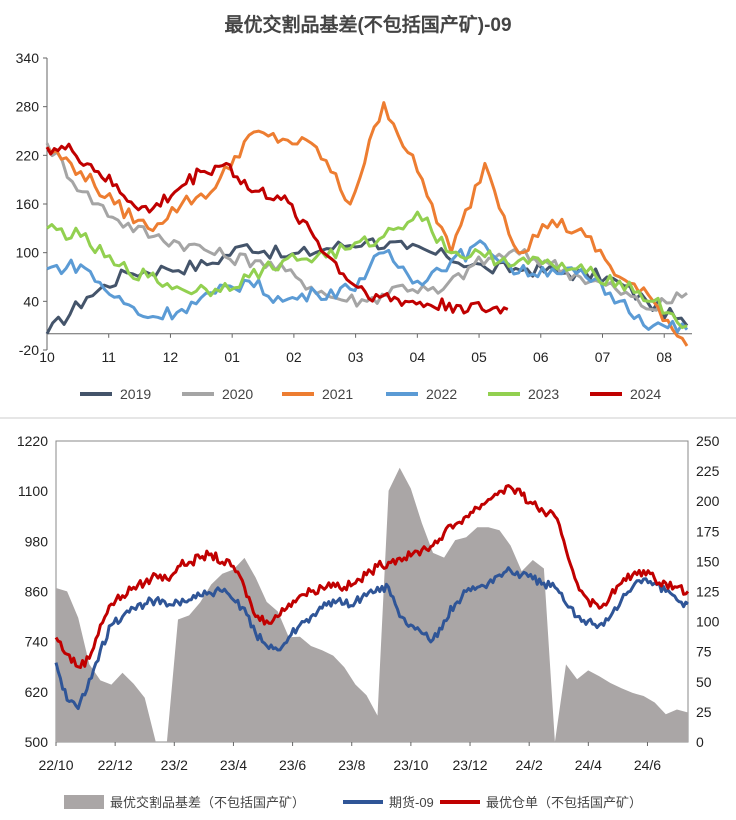 Image resolution: width=736 pixels, height=820 pixels. What do you see at coordinates (708, 441) in the screenshot?
I see `right-y-tick-label: 250` at bounding box center [708, 441].